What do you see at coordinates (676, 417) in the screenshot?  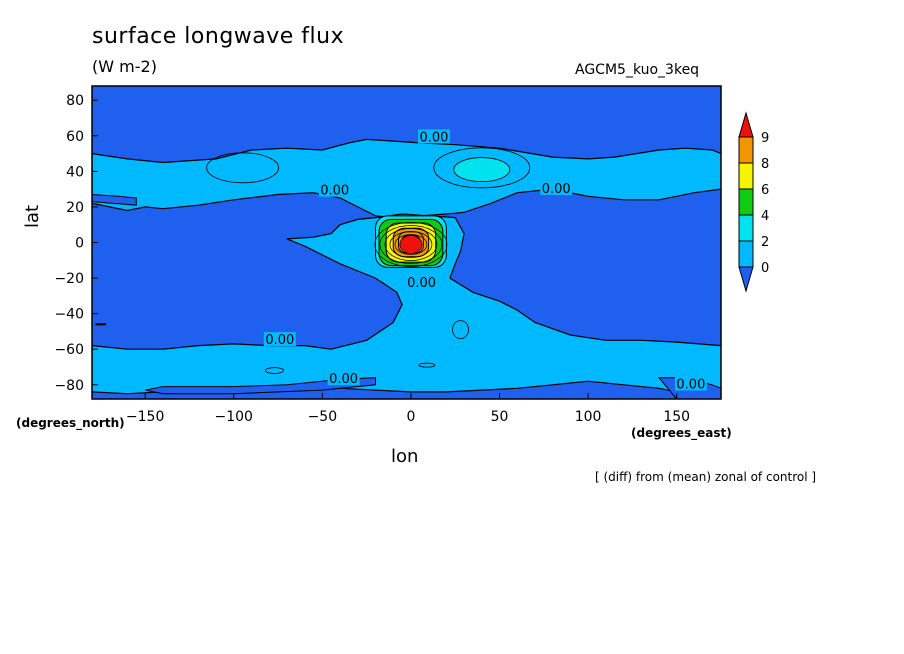 I see `x-tick-label: 150` at bounding box center [676, 417].